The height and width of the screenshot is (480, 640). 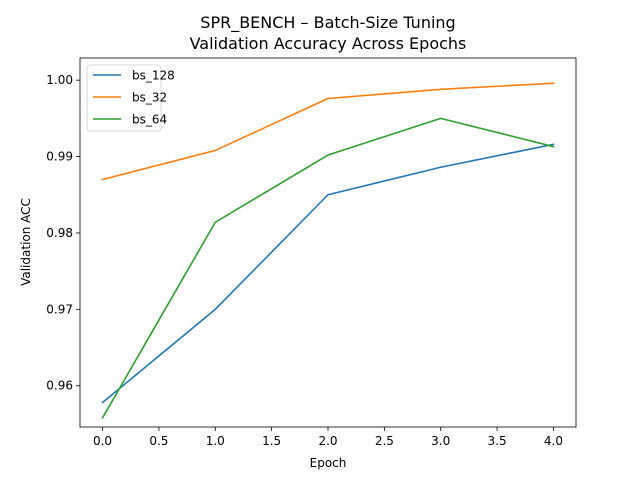 What do you see at coordinates (440, 441) in the screenshot?
I see `x-tick-label: 3.0` at bounding box center [440, 441].